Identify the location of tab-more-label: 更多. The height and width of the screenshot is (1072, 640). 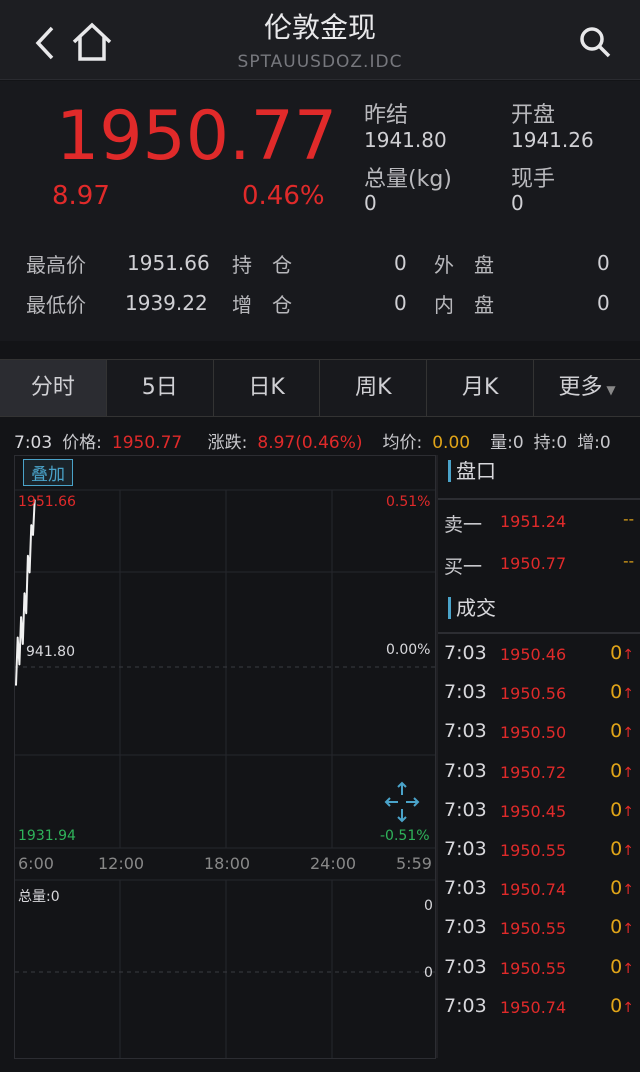
(580, 387).